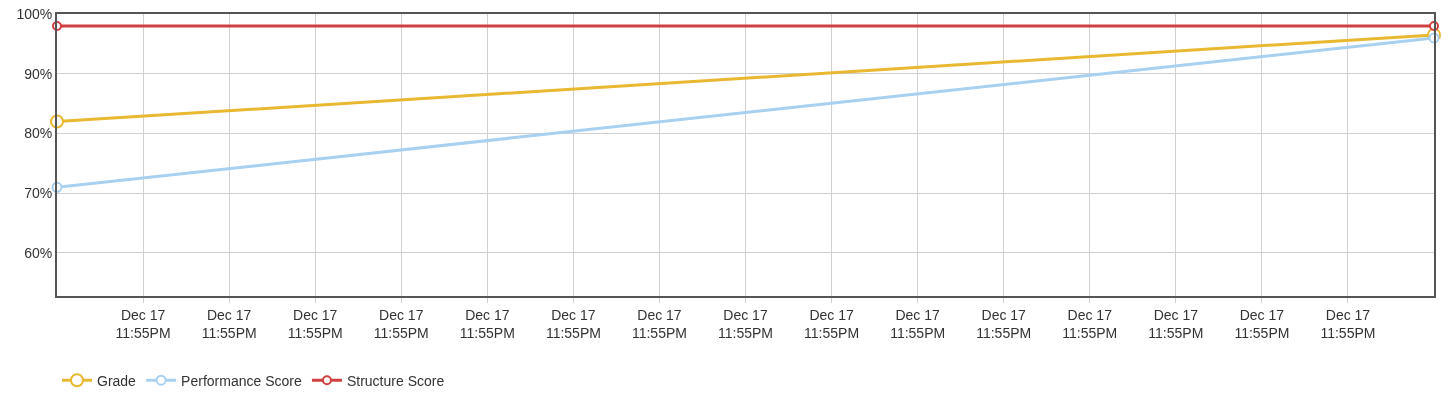  Describe the element at coordinates (241, 380) in the screenshot. I see `legend-label: Performance Score` at that location.